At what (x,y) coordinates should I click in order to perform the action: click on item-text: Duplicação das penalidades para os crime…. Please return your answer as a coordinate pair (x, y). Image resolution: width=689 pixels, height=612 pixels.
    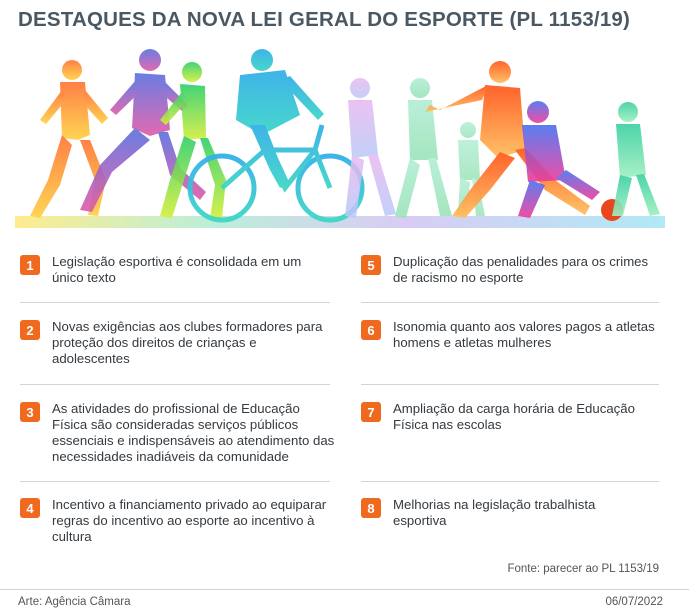
    Looking at the image, I should click on (521, 269).